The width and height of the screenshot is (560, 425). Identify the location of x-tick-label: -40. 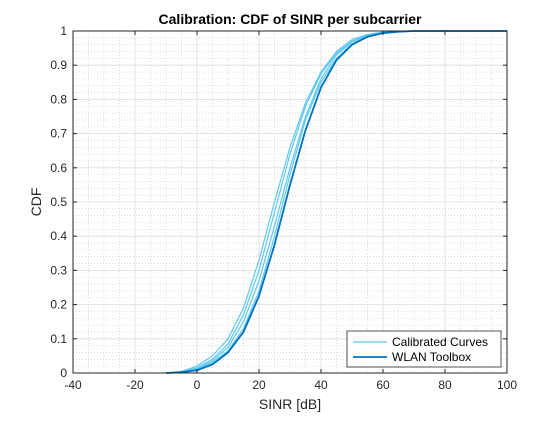
(73, 385).